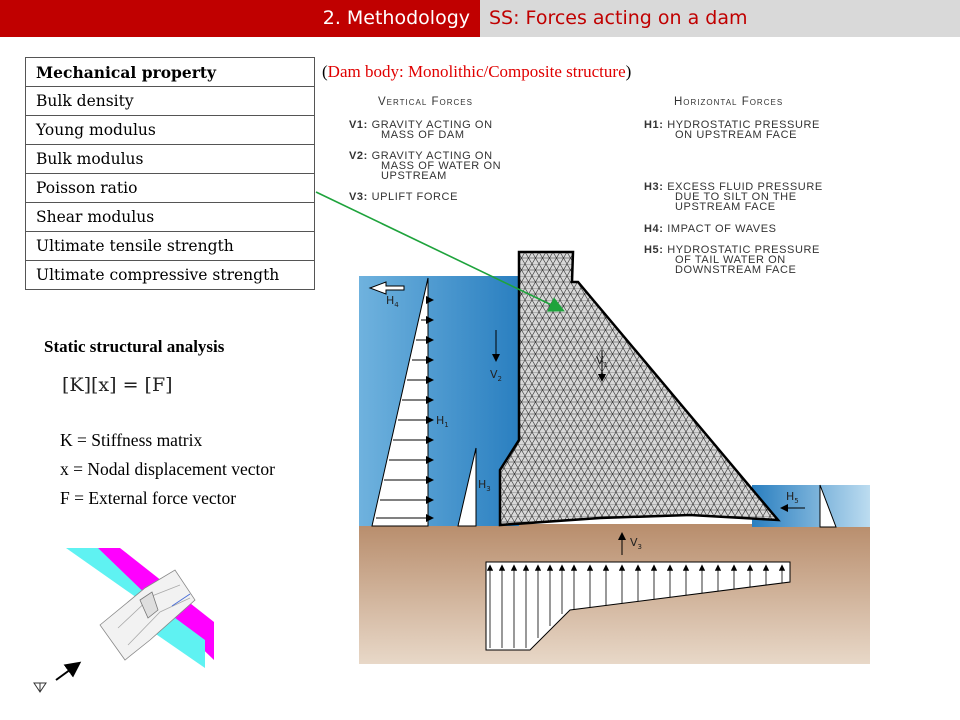 Image resolution: width=960 pixels, height=720 pixels. I want to click on label-h3: H3, so click(484, 485).